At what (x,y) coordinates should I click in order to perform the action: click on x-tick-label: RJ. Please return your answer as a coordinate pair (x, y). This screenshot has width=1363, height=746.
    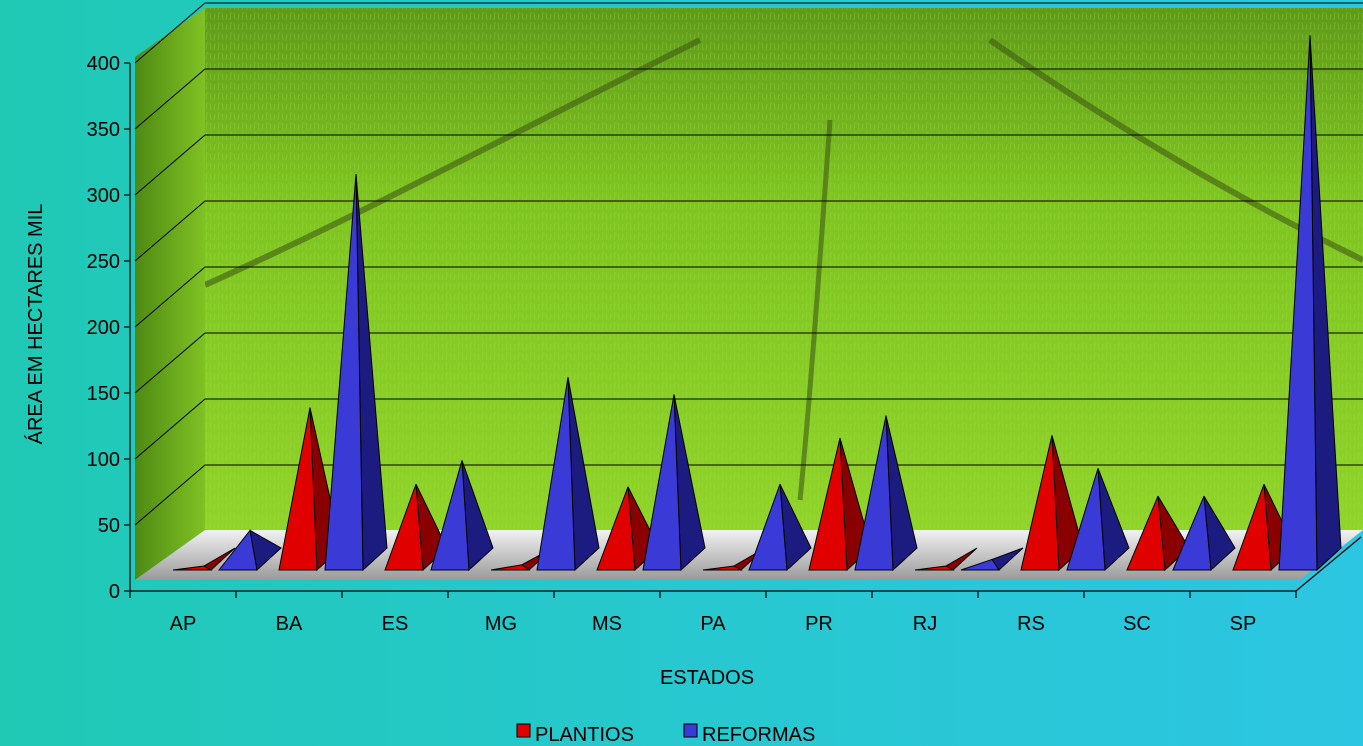
    Looking at the image, I should click on (925, 624).